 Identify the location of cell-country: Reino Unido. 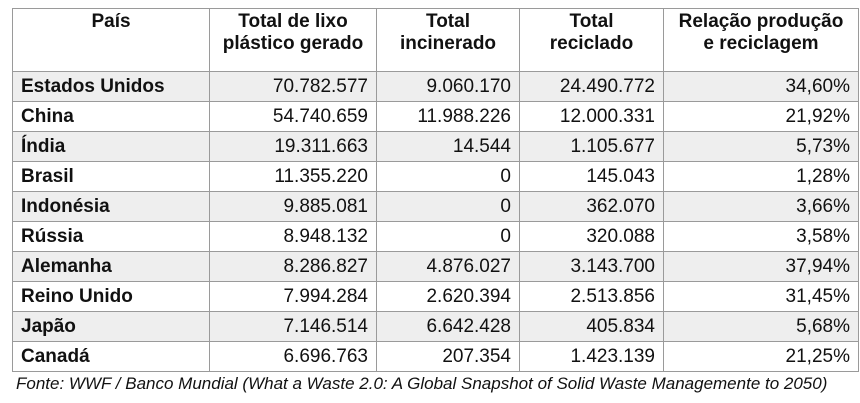
(111, 296).